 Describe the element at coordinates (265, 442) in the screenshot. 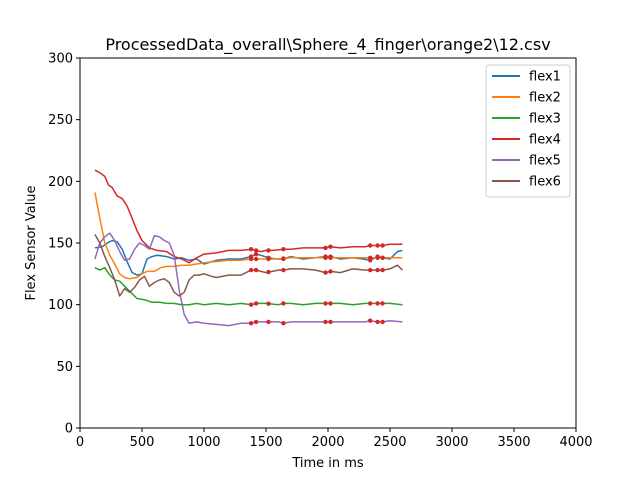

I see `x-tick-label: 1500` at that location.